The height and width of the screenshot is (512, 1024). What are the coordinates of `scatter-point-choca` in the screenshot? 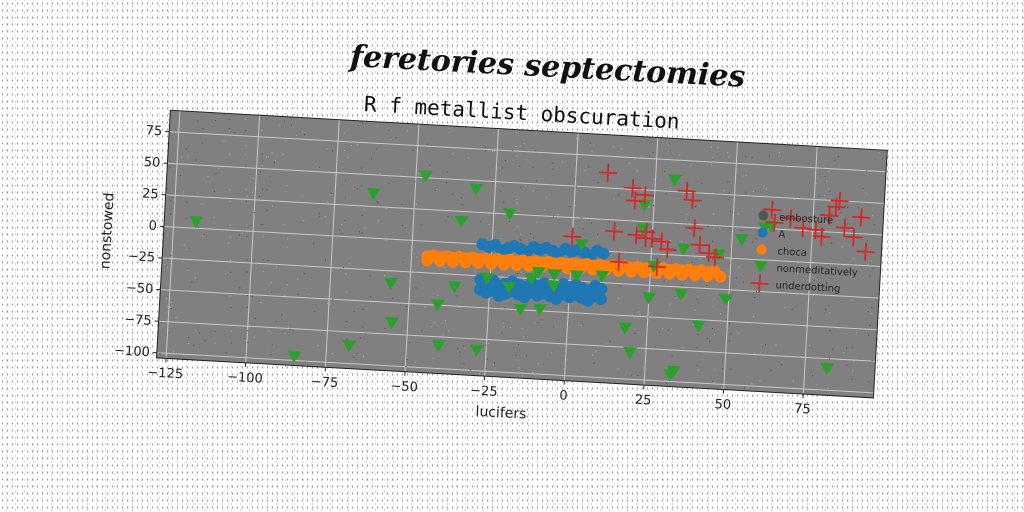 It's located at (707, 275).